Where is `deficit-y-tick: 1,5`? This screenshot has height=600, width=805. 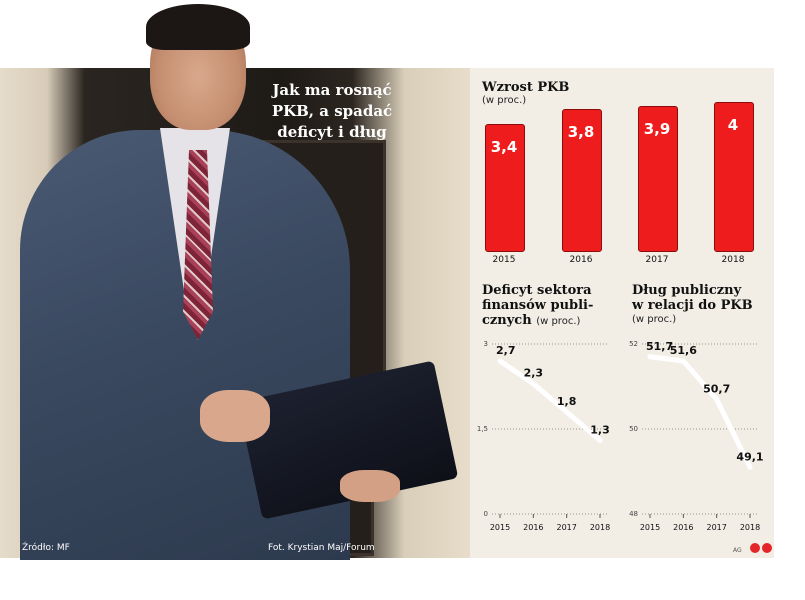
deficit-y-tick: 1,5 is located at coordinates (482, 429).